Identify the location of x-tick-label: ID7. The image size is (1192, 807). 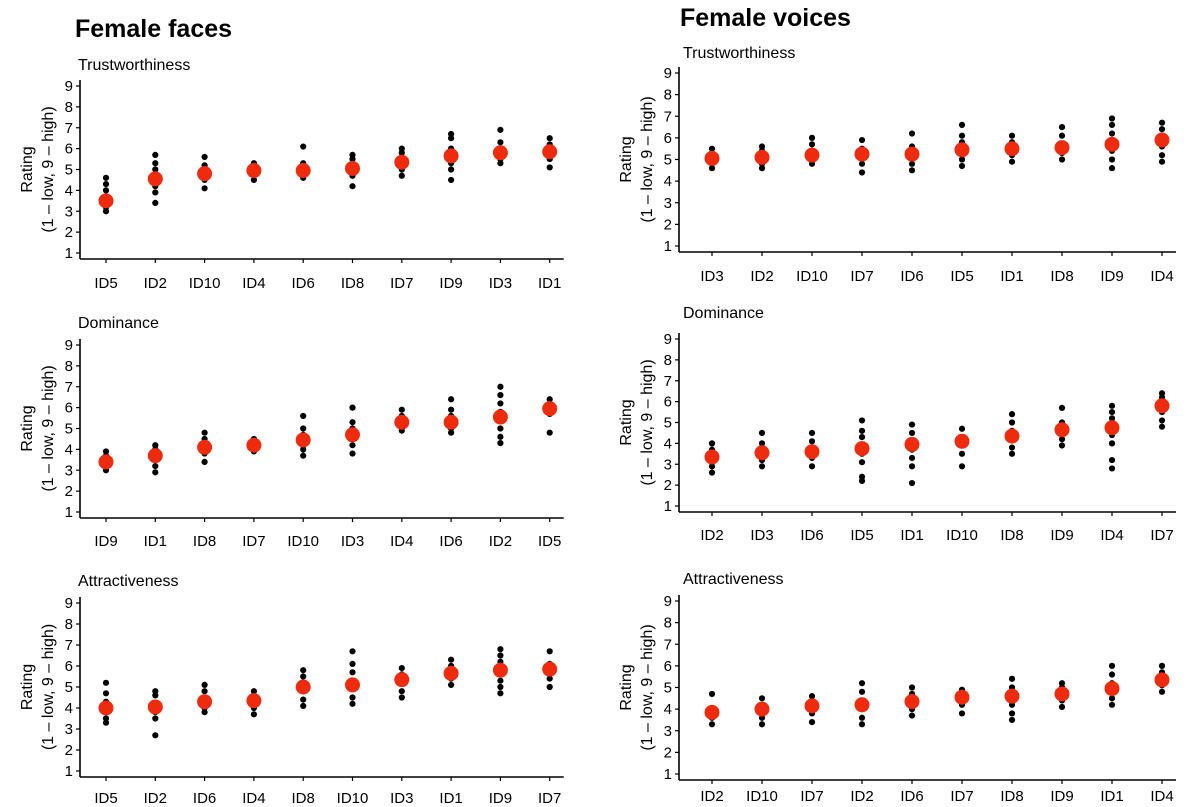
(811, 796).